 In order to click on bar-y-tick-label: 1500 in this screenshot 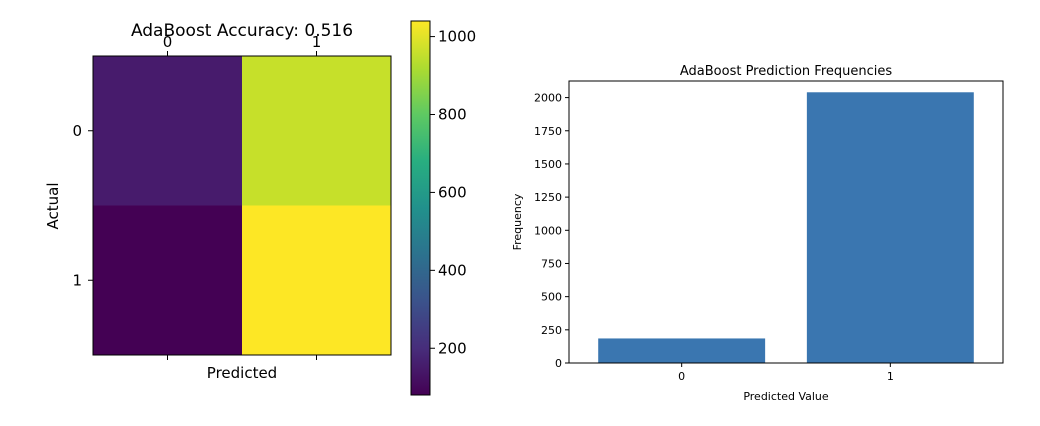, I will do `click(548, 164)`.